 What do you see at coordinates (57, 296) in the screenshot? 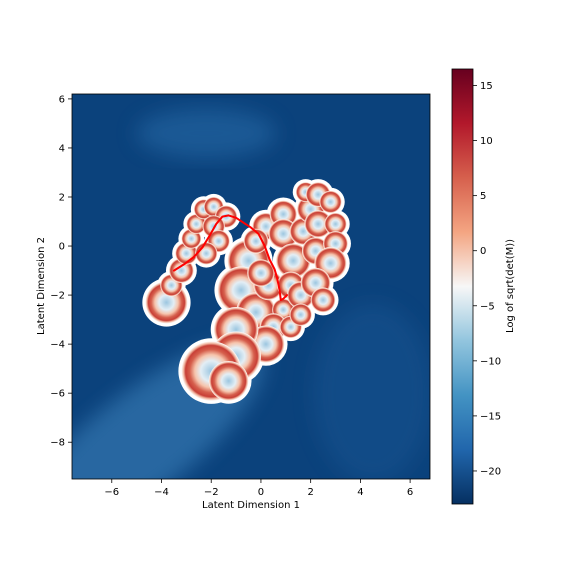
I see `y-tick-label: −2` at bounding box center [57, 296].